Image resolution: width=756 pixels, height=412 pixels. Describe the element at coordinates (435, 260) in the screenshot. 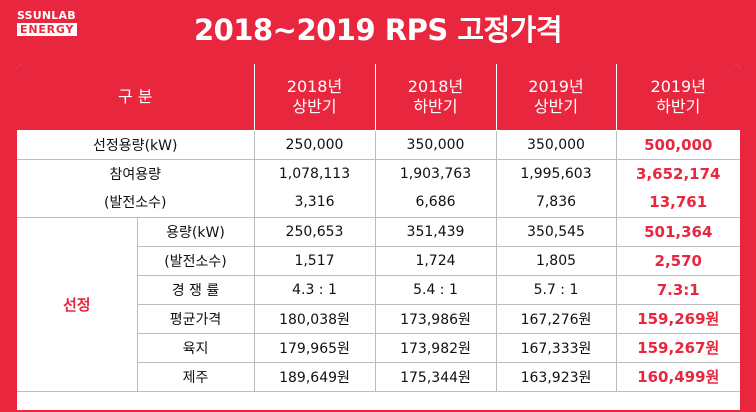

I see `cell: 1,724` at that location.